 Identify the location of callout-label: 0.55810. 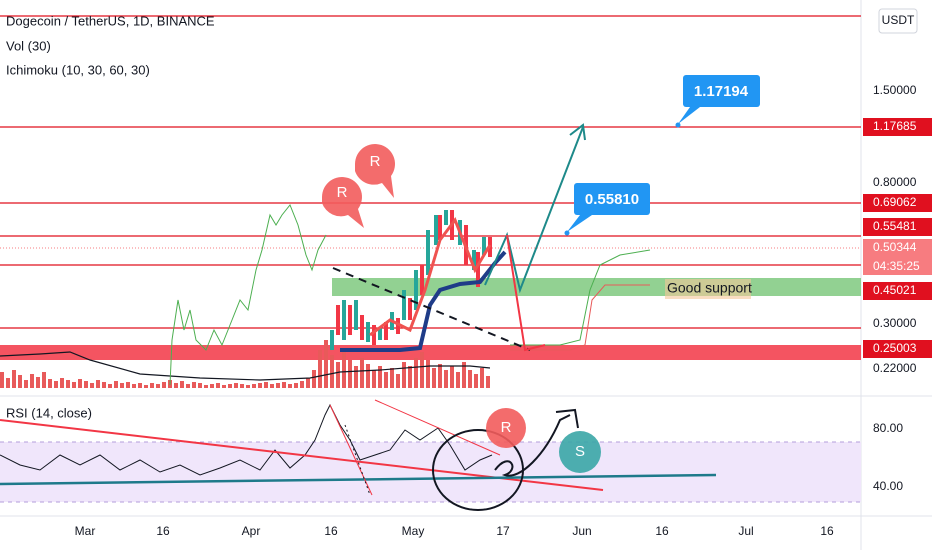
(612, 199).